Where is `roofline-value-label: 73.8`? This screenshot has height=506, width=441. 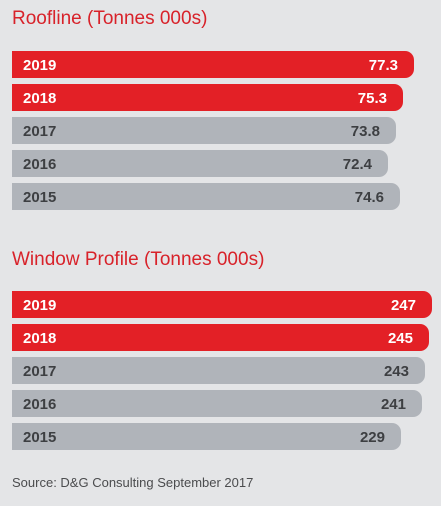 roofline-value-label: 73.8 is located at coordinates (365, 131).